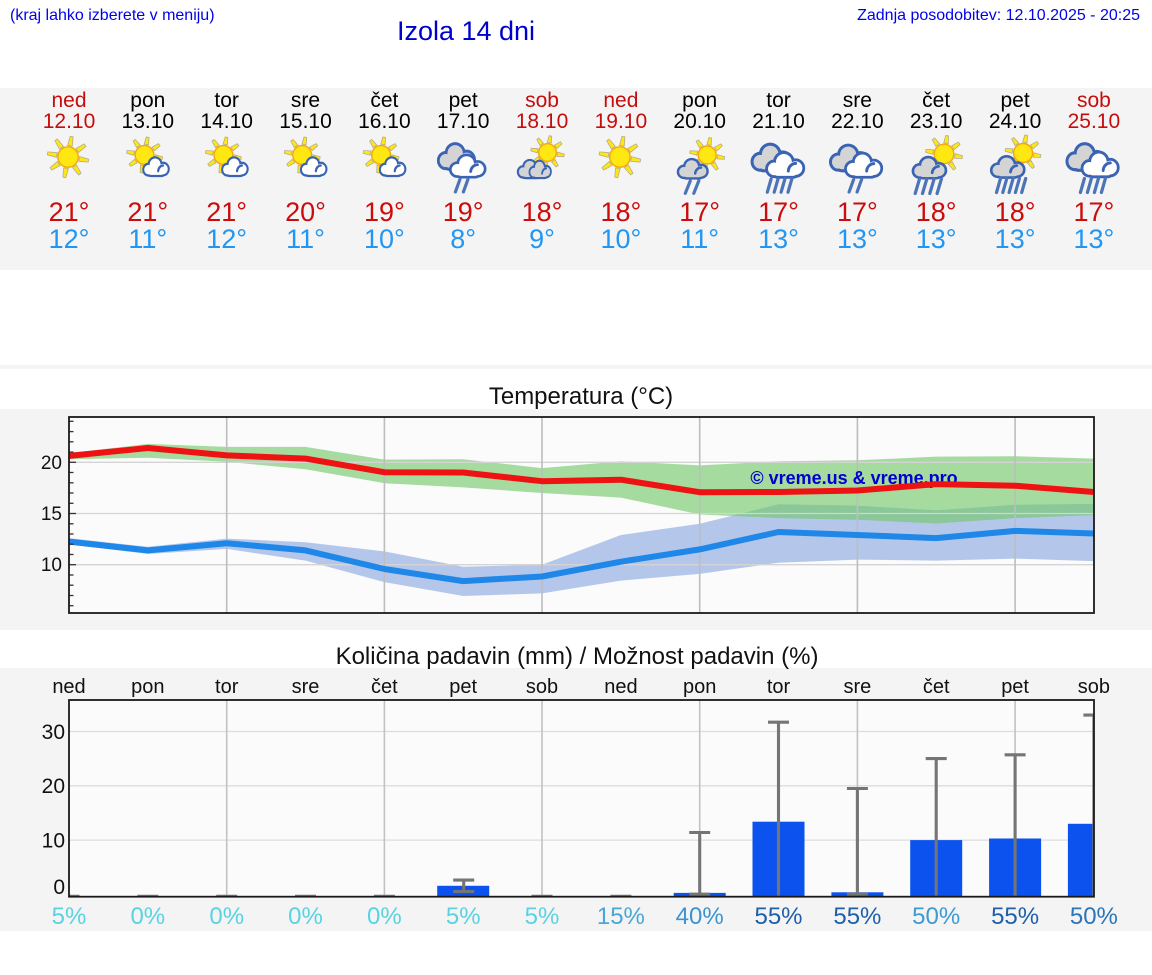  What do you see at coordinates (53, 732) in the screenshot?
I see `svg-text: 30` at bounding box center [53, 732].